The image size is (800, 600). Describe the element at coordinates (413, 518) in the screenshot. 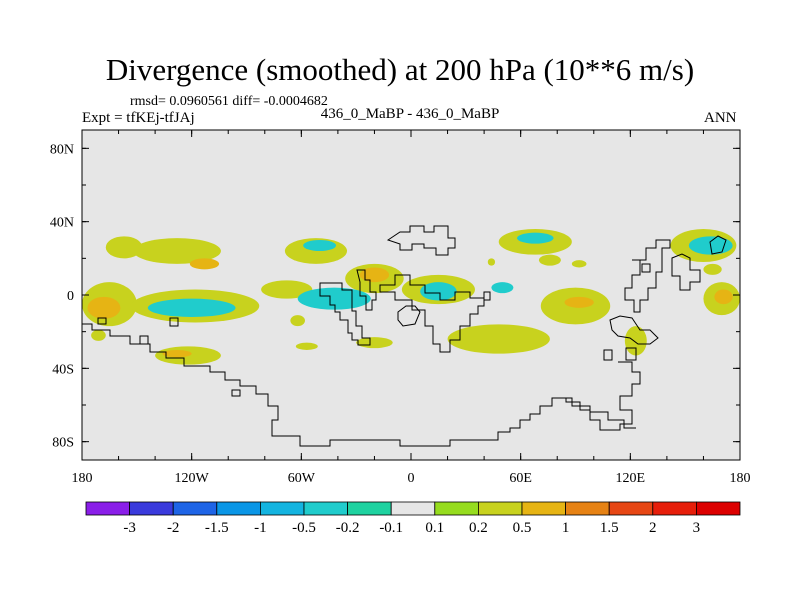

I see `colorbar: -3 -2 -1.5 -1 -0.5 -0.2 -0.1 0.1 0.2 0.5 1 1.5 2 3` at that location.